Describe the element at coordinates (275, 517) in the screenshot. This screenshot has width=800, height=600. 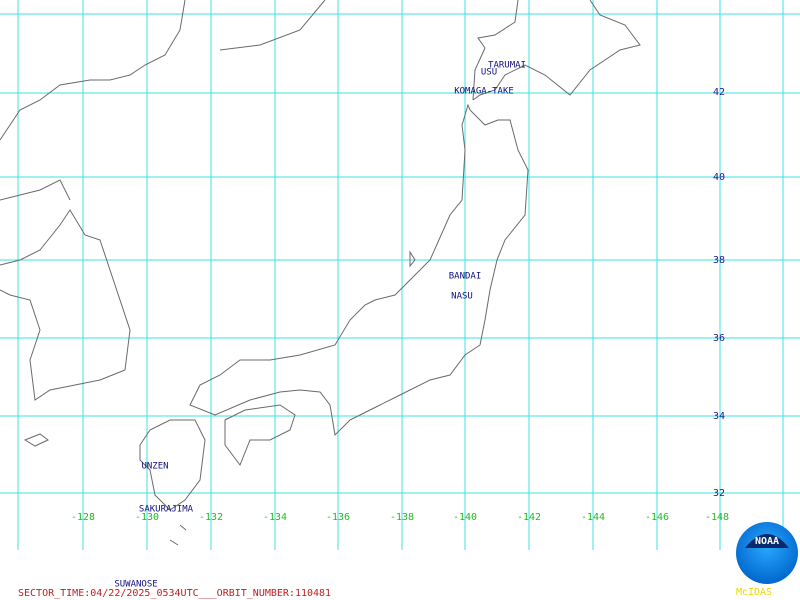
I see `longitude-label: -134` at that location.